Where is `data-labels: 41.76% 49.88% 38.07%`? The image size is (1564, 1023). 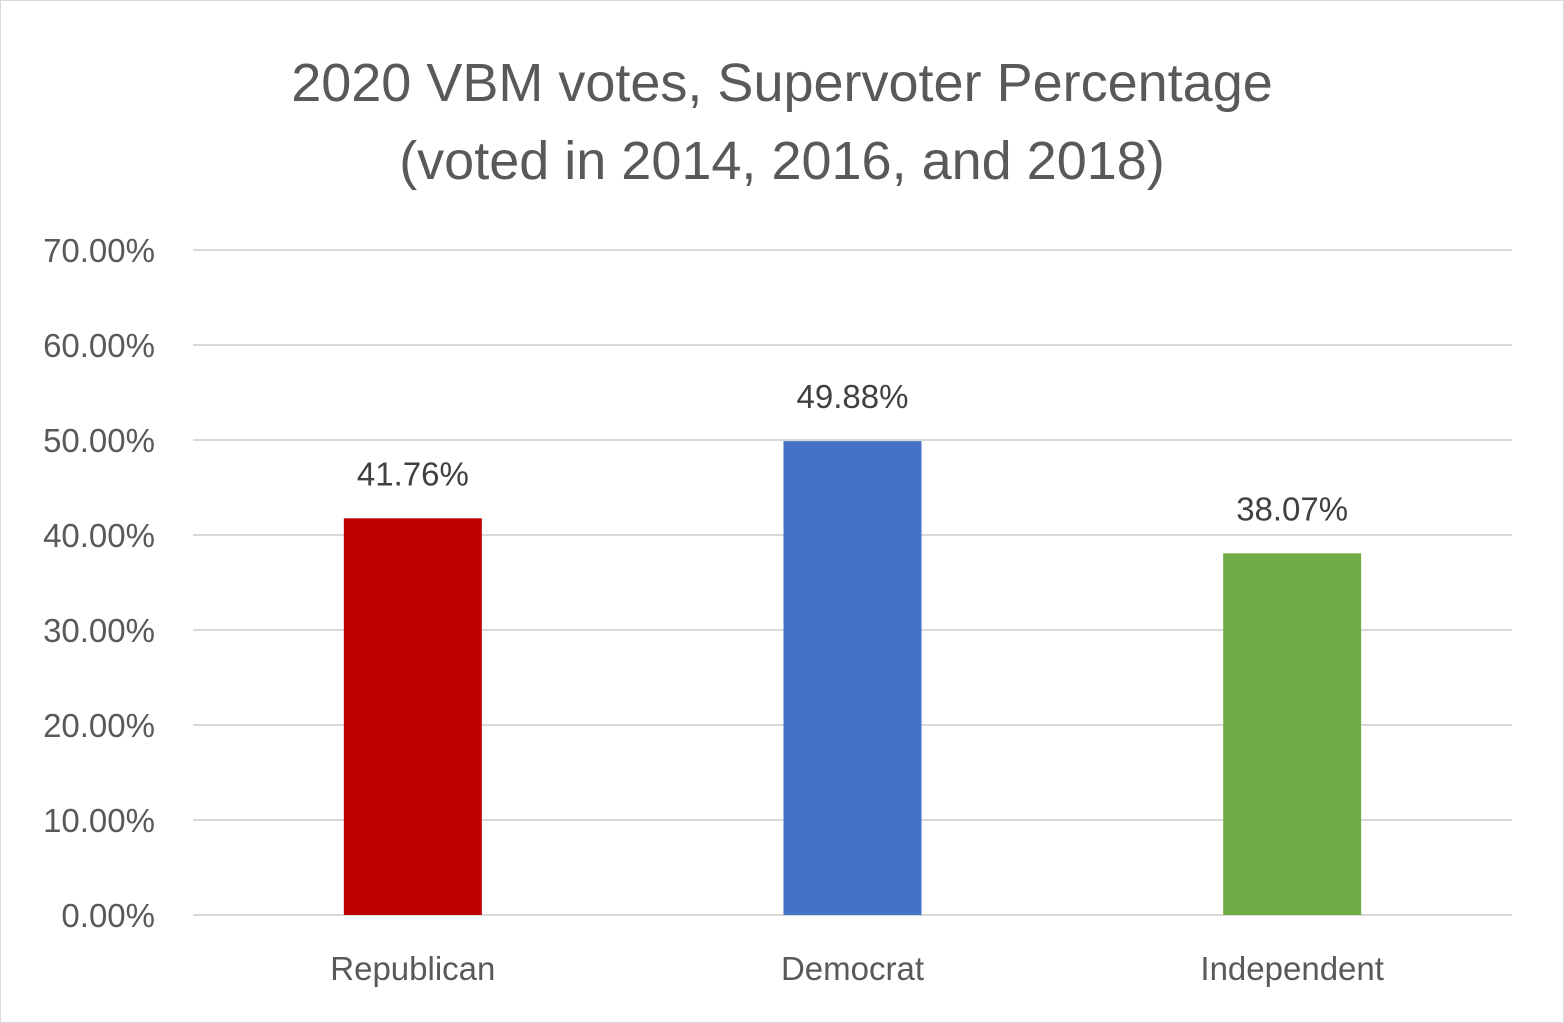 data-labels: 41.76% 49.88% 38.07% is located at coordinates (852, 452).